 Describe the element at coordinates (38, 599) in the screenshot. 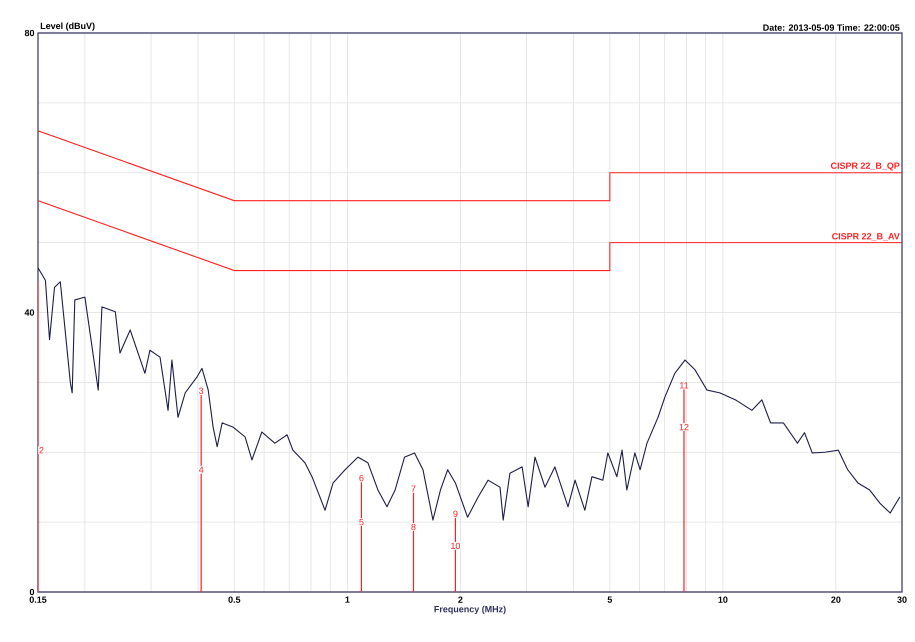

I see `x-tick-label: 0.15` at that location.